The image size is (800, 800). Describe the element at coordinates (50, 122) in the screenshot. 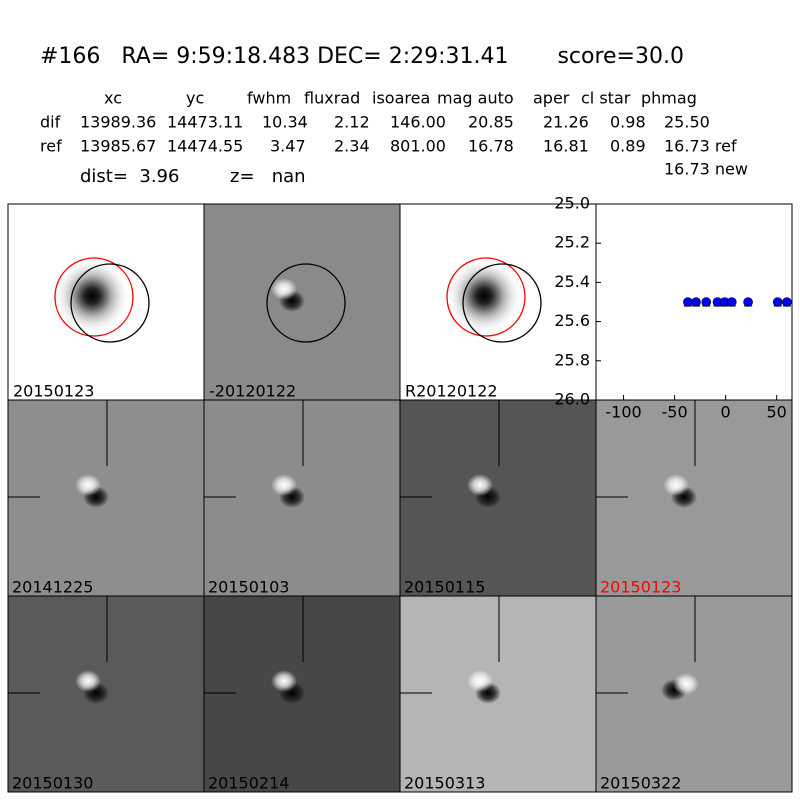

I see `table-cell: dif` at that location.